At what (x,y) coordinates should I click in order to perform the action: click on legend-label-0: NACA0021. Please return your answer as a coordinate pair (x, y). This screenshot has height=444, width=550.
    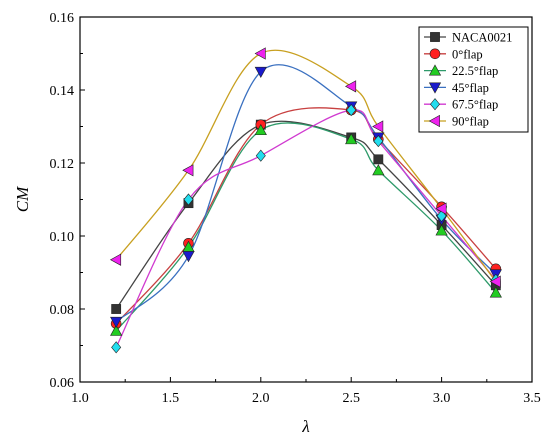
    Looking at the image, I should click on (482, 38).